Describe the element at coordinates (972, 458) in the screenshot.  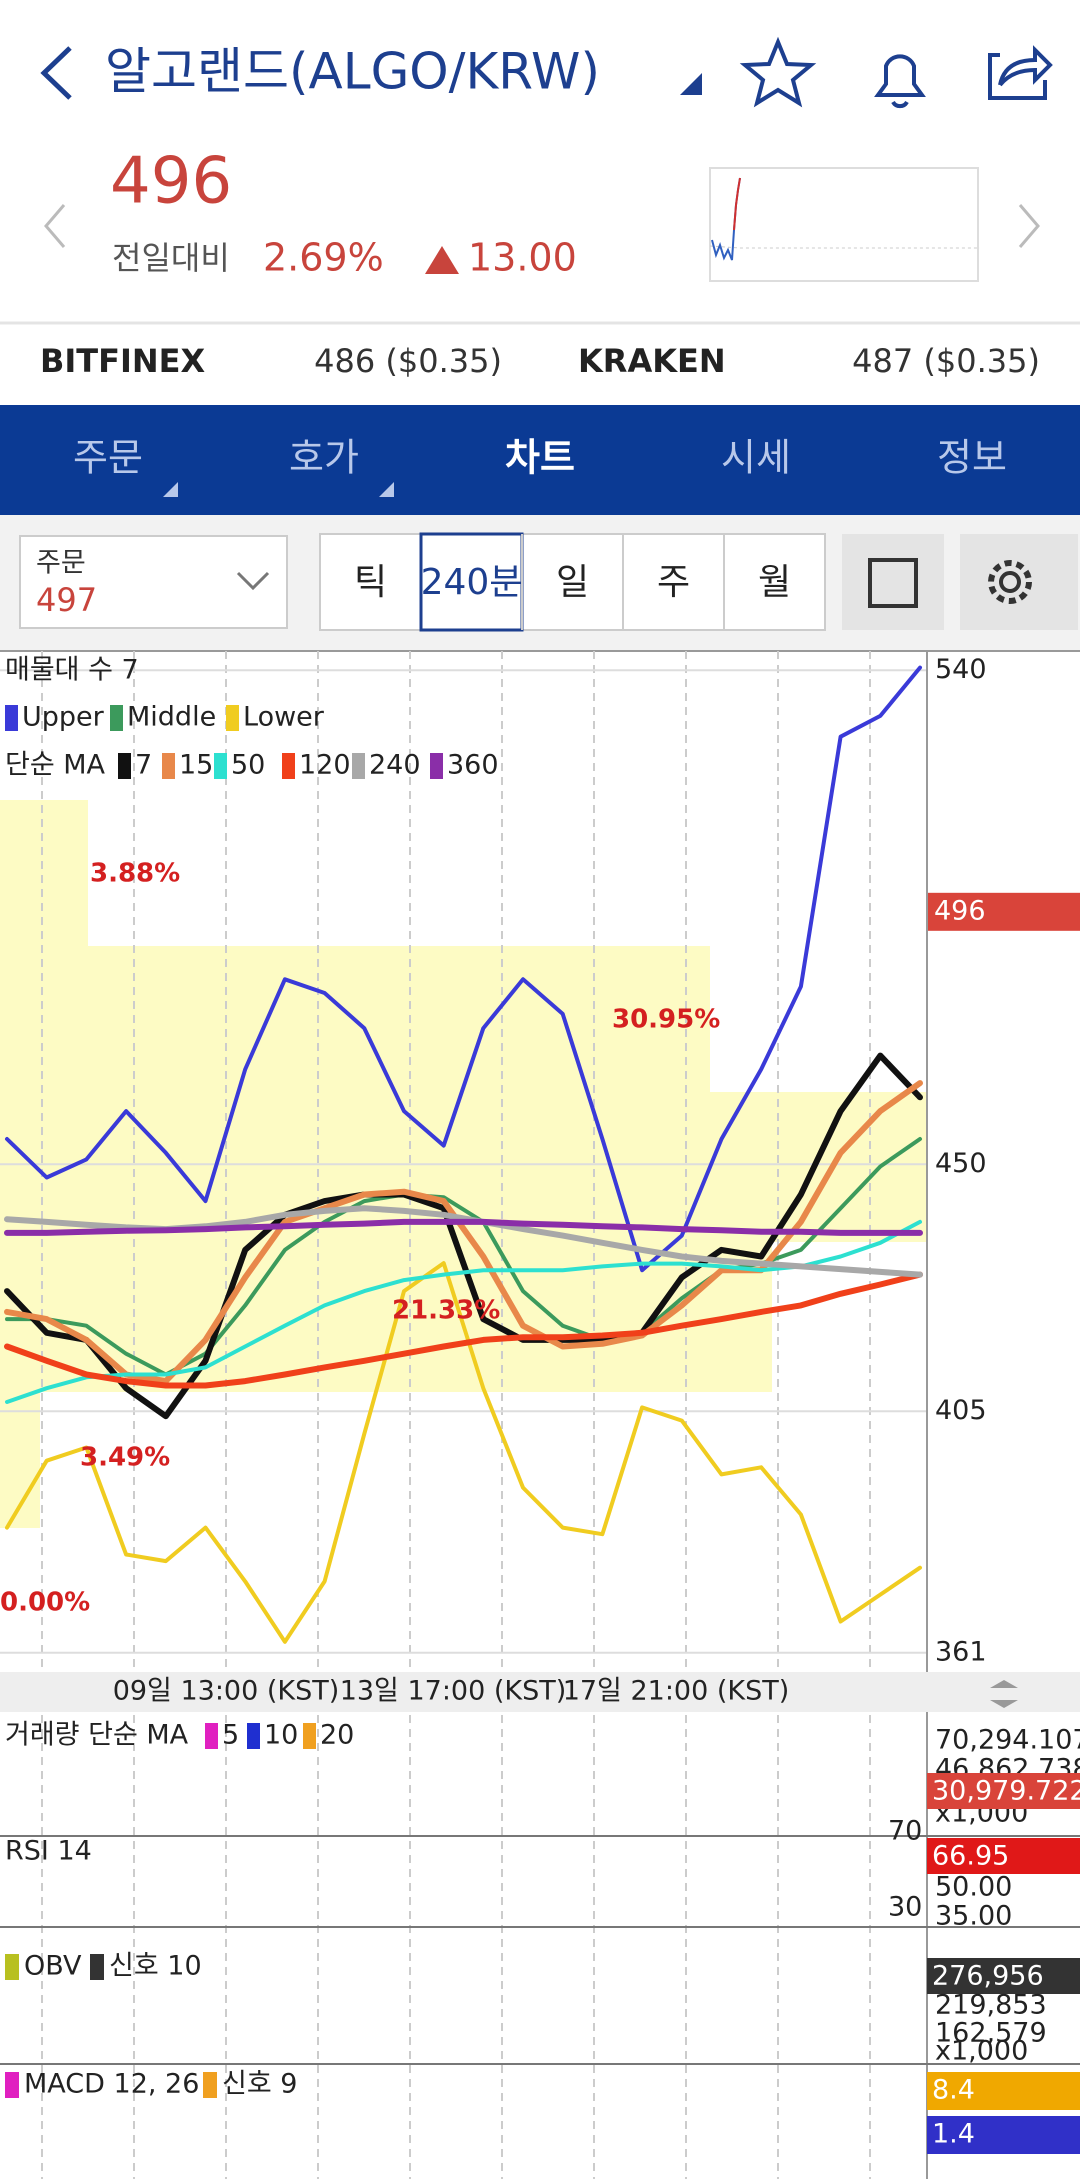
I see `tab: 정보` at that location.